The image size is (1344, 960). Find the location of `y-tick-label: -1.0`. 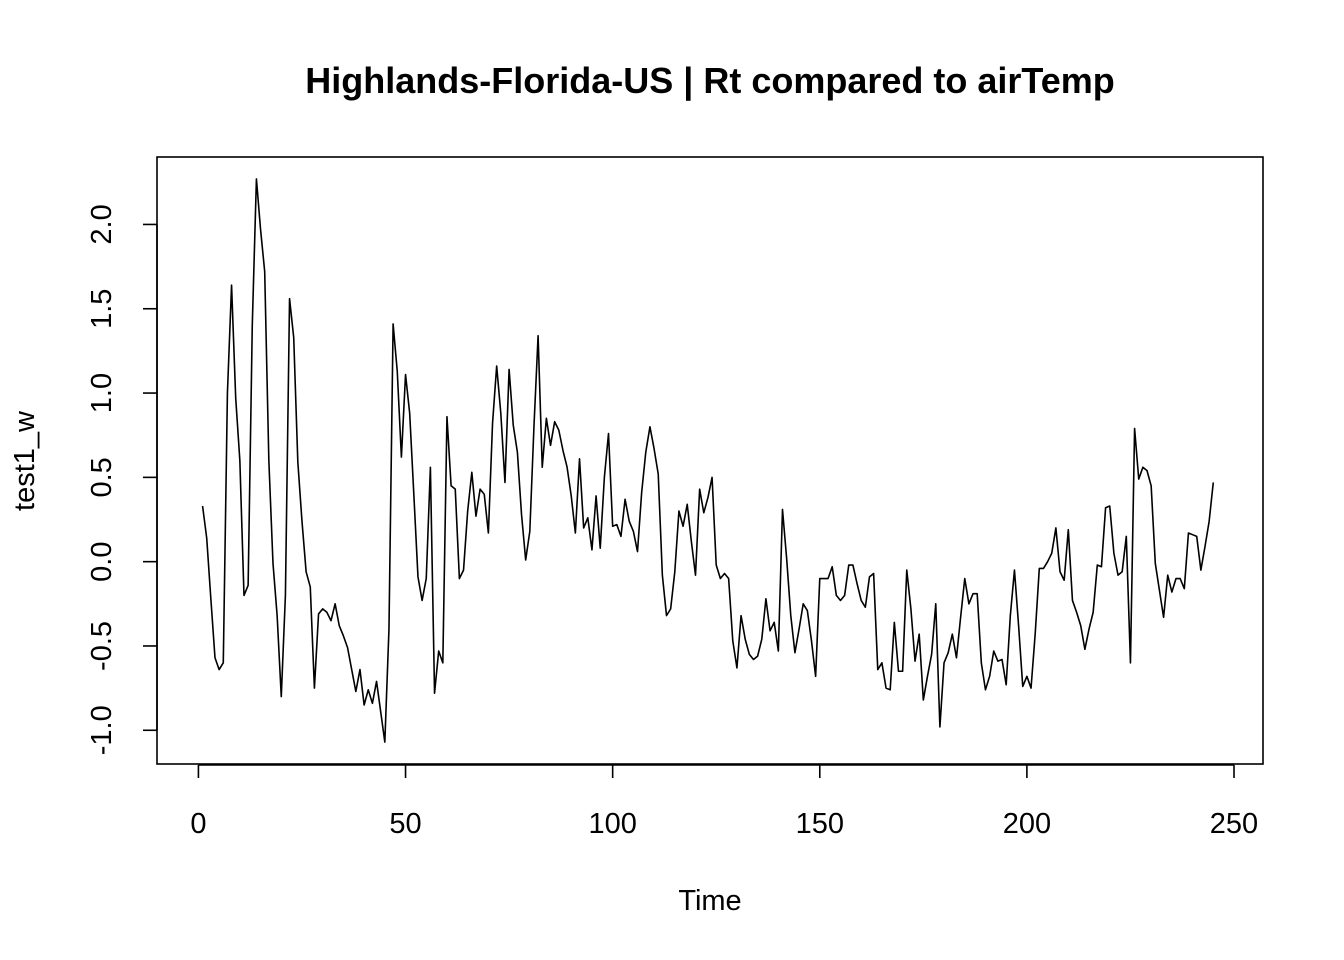

y-tick-label: -1.0 is located at coordinates (102, 730).